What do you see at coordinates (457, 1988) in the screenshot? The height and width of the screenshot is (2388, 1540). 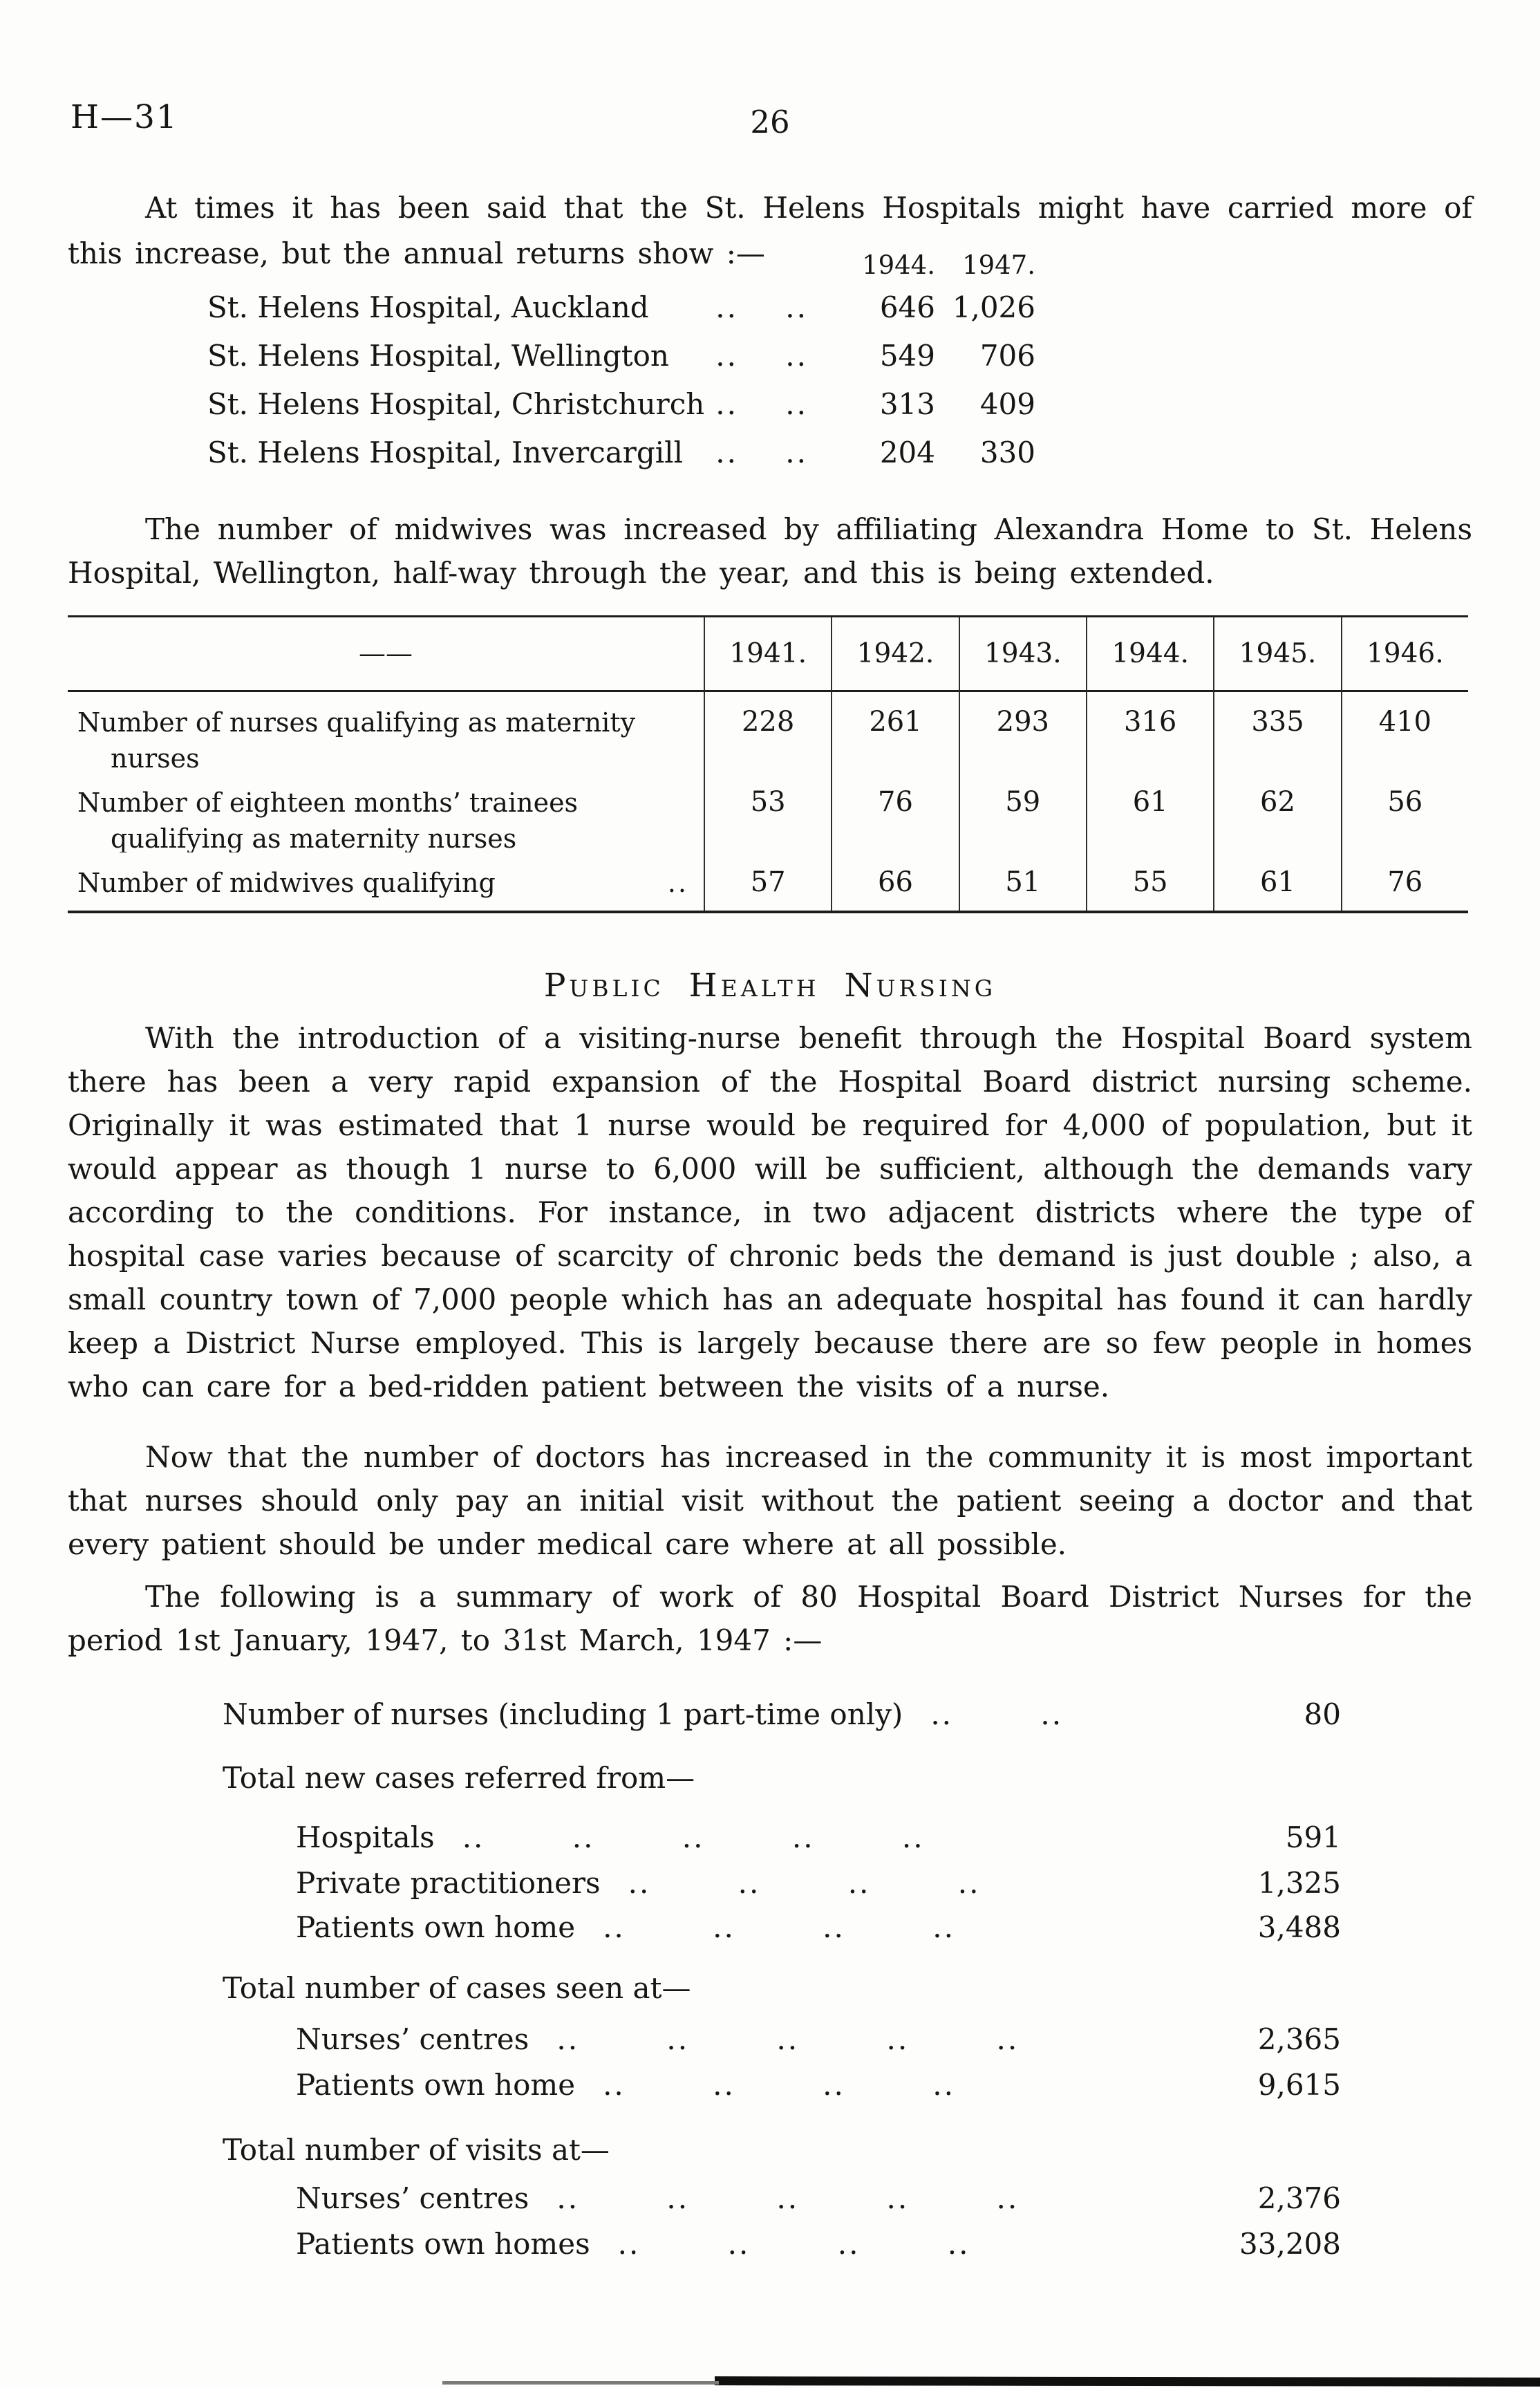 I see `summary-label: Total number of cases seen at—` at bounding box center [457, 1988].